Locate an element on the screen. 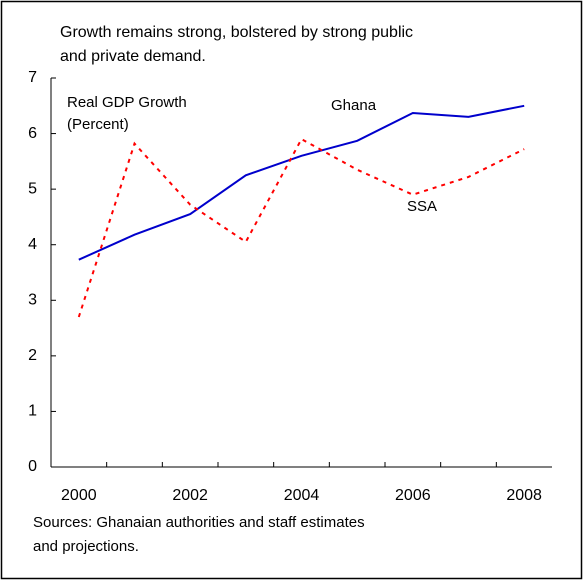  annotation: Real GDP Growth is located at coordinates (127, 102).